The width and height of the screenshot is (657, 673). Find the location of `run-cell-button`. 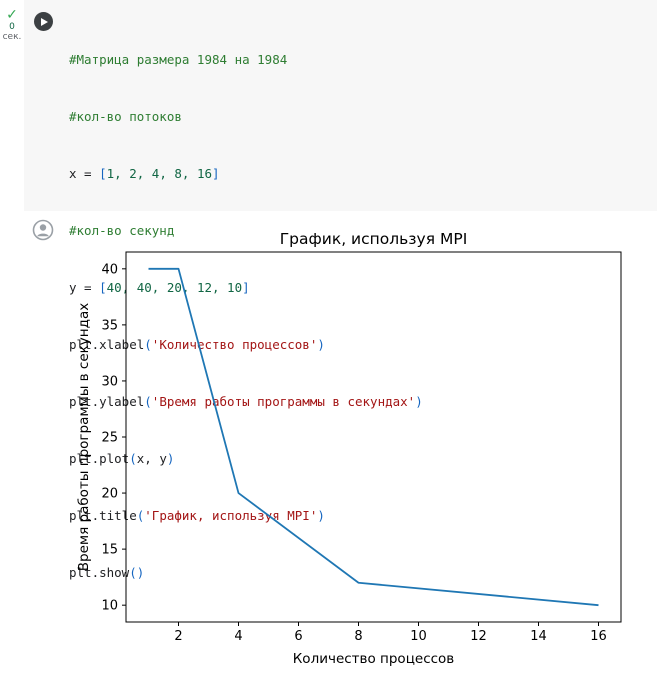

run-cell-button is located at coordinates (43, 21).